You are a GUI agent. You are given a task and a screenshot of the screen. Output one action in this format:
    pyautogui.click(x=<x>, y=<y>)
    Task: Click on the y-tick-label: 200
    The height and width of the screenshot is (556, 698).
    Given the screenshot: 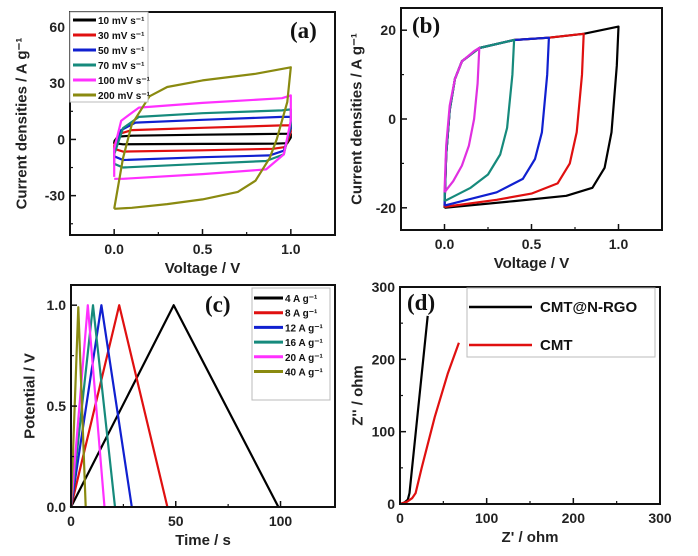 What is the action you would take?
    pyautogui.click(x=384, y=359)
    